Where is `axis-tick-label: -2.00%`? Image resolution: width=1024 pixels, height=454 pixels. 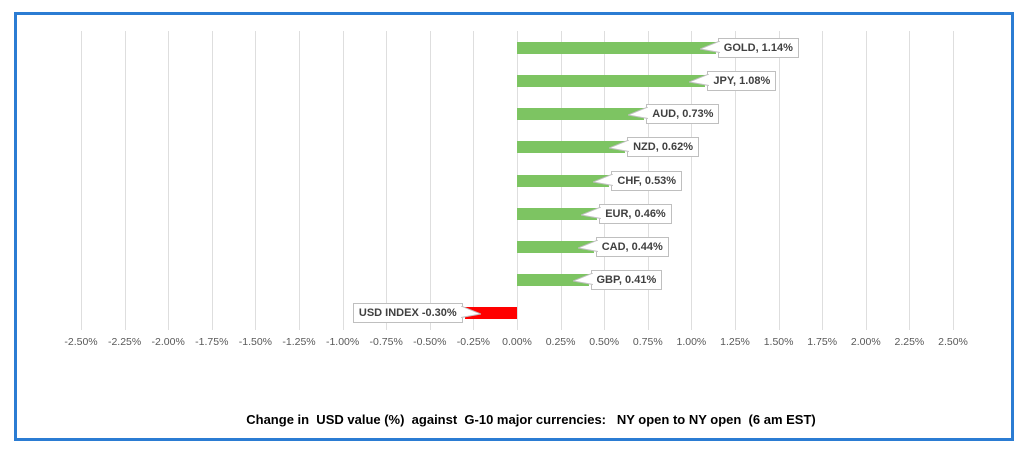 axis-tick-label: -2.00% is located at coordinates (168, 342).